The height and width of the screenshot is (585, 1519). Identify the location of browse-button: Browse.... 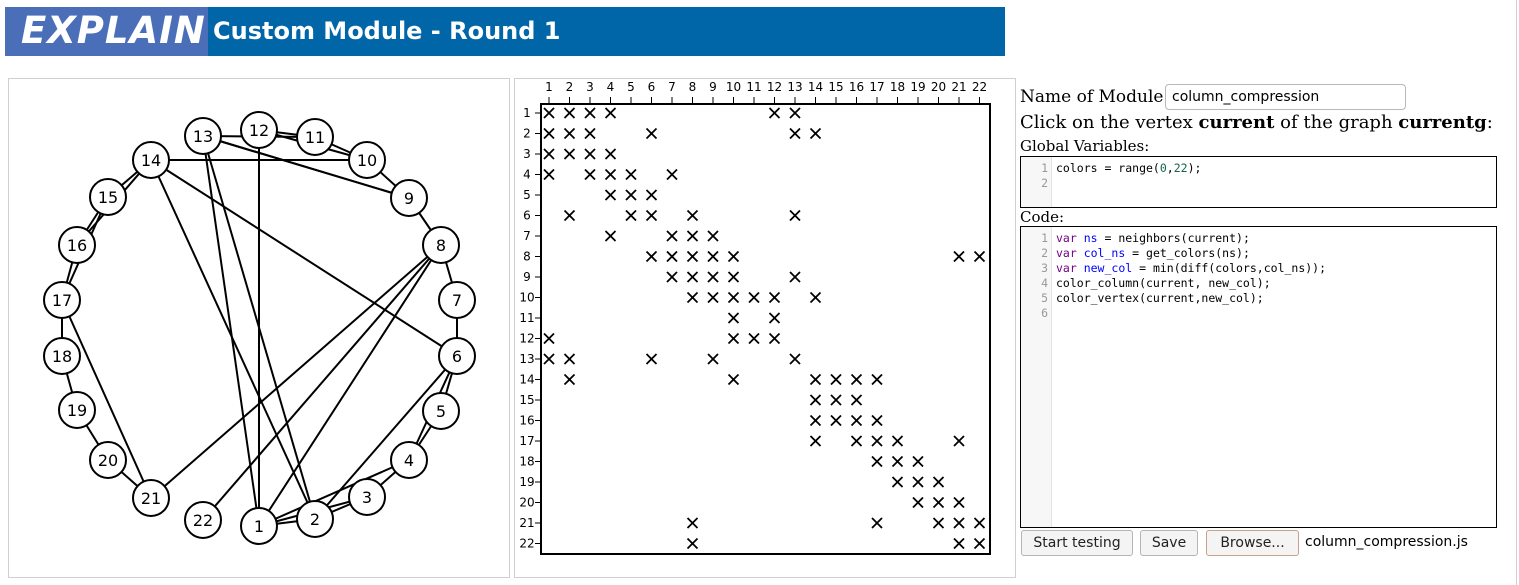
(1252, 543).